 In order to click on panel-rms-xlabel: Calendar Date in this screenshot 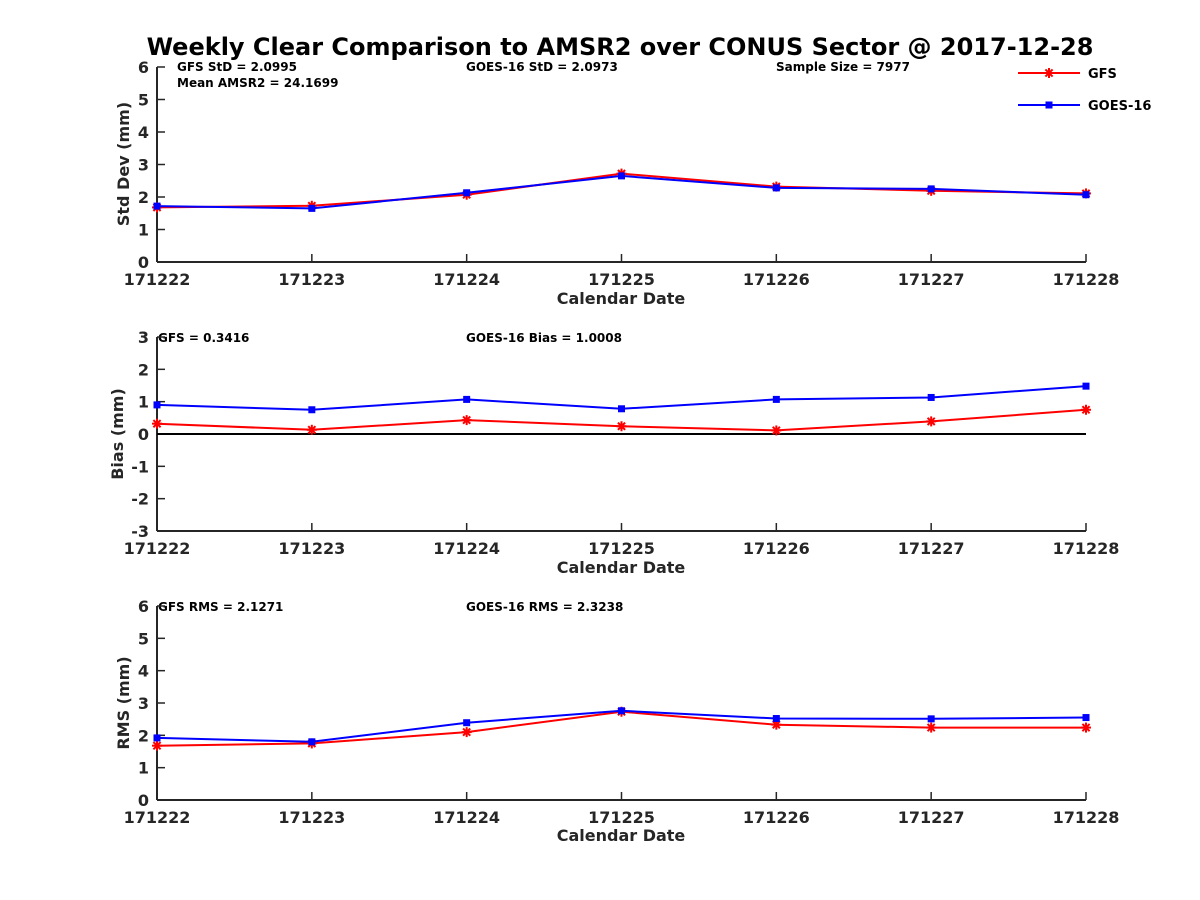, I will do `click(621, 835)`.